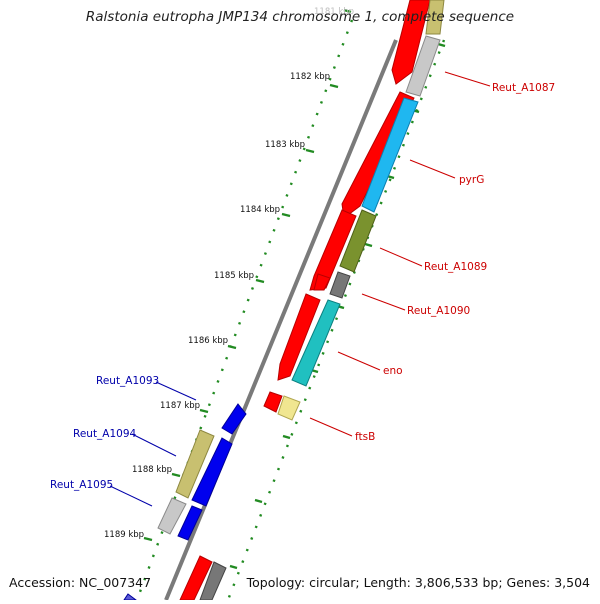 The width and height of the screenshot is (600, 604). I want to click on feature-gray-top, so click(423, 66).